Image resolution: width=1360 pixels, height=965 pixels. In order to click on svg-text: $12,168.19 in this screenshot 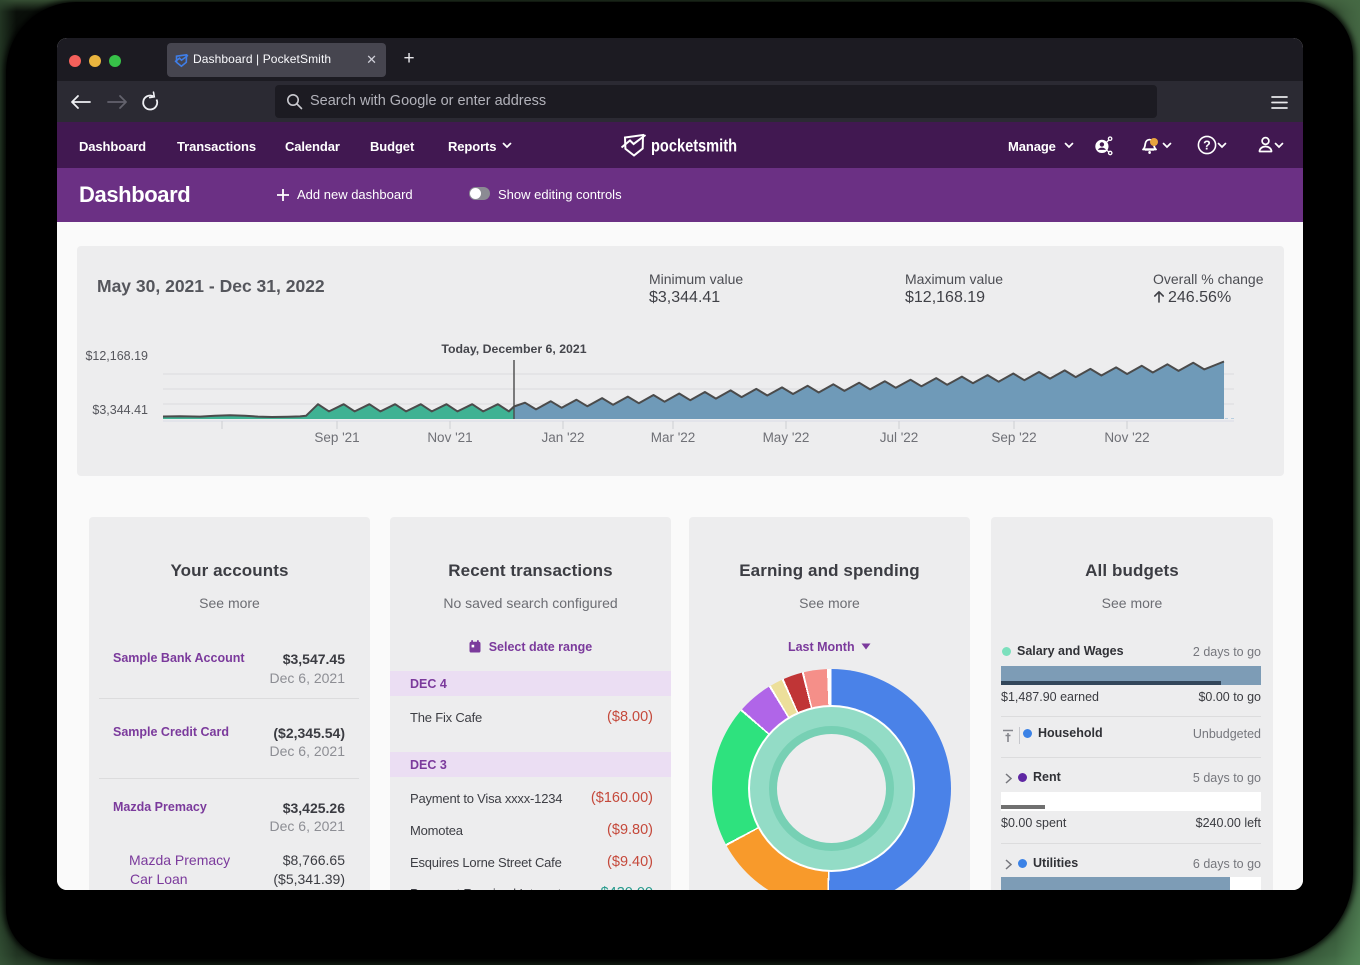, I will do `click(116, 356)`.